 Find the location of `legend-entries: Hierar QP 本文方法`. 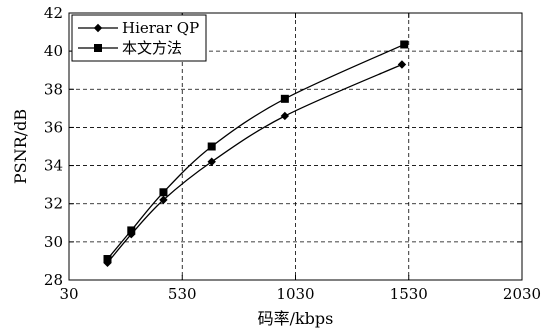

legend-entries: Hierar QP 本文方法 is located at coordinates (138, 38).